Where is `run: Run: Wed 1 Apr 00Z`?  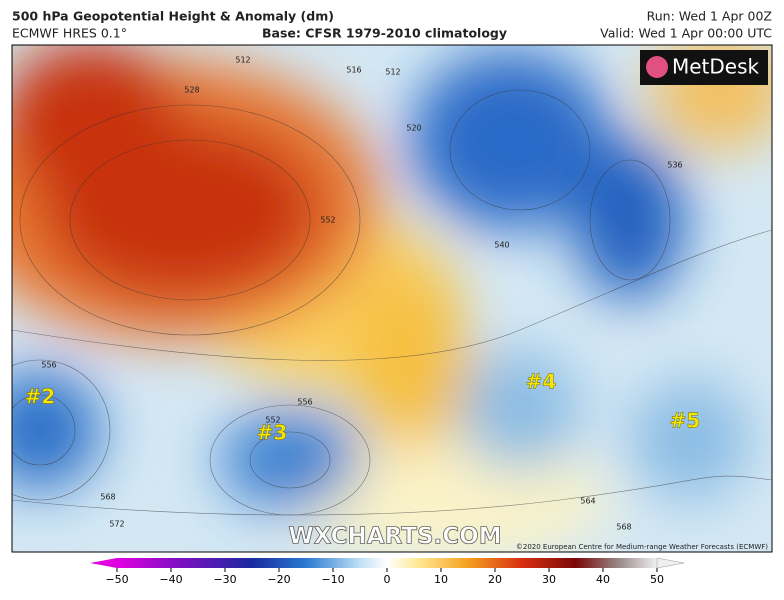 run: Run: Wed 1 Apr 00Z is located at coordinates (709, 16).